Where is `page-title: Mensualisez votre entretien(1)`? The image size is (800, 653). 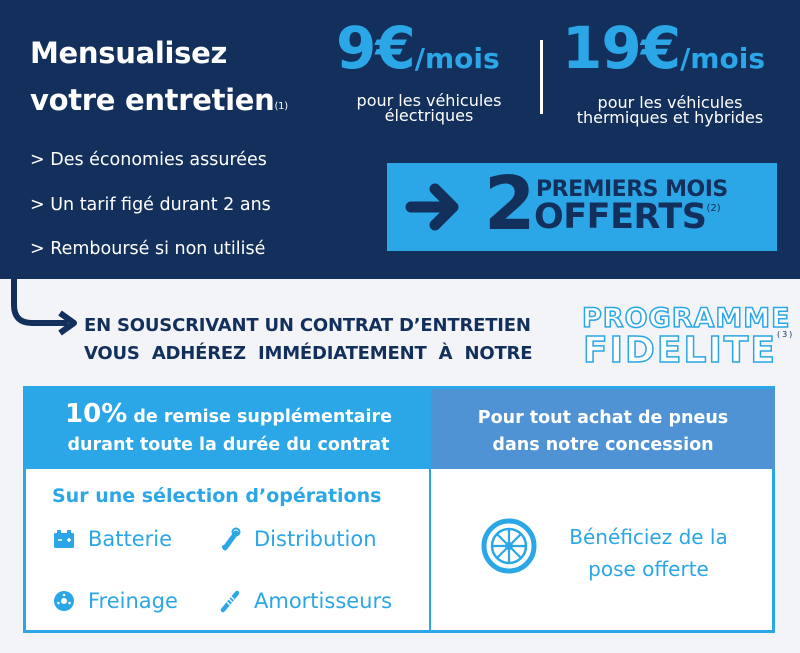 page-title: Mensualisez votre entretien(1) is located at coordinates (159, 77).